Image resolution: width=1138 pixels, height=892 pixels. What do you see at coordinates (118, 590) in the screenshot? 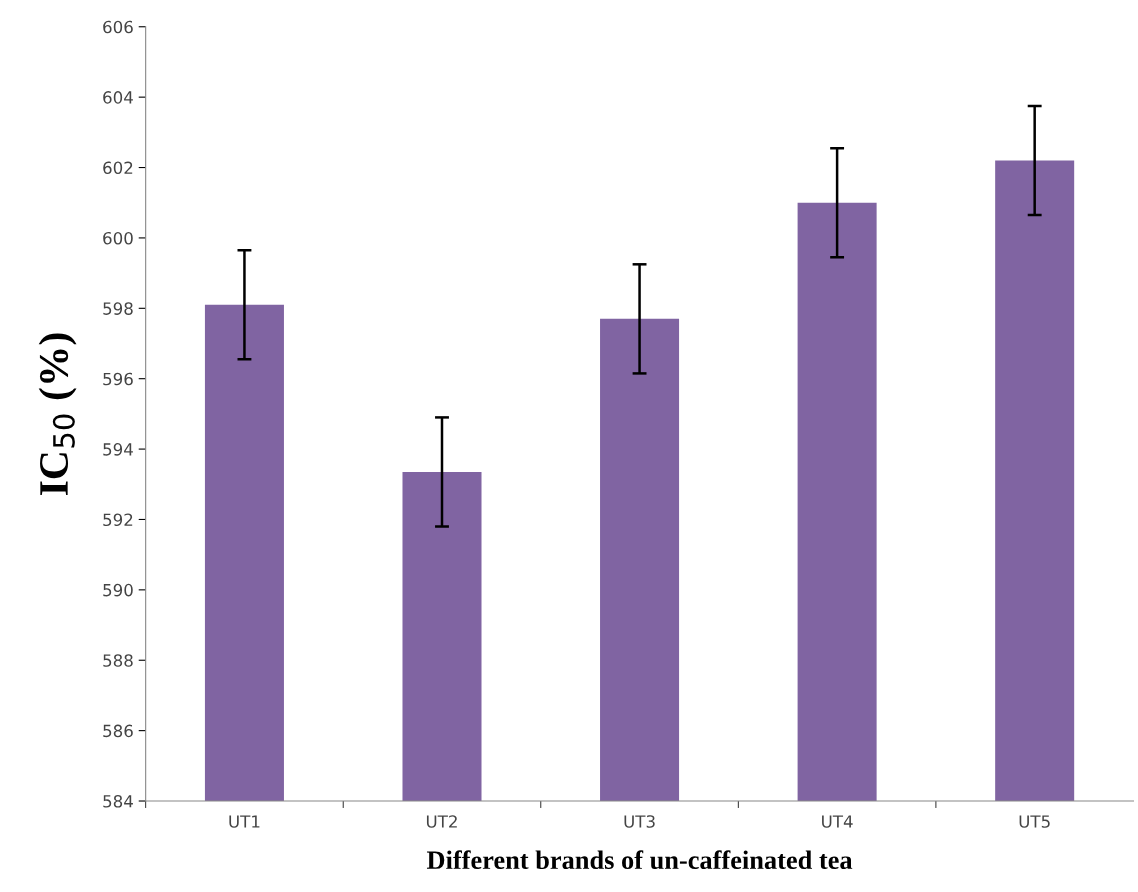
I see `y-tick-label: 590` at bounding box center [118, 590].